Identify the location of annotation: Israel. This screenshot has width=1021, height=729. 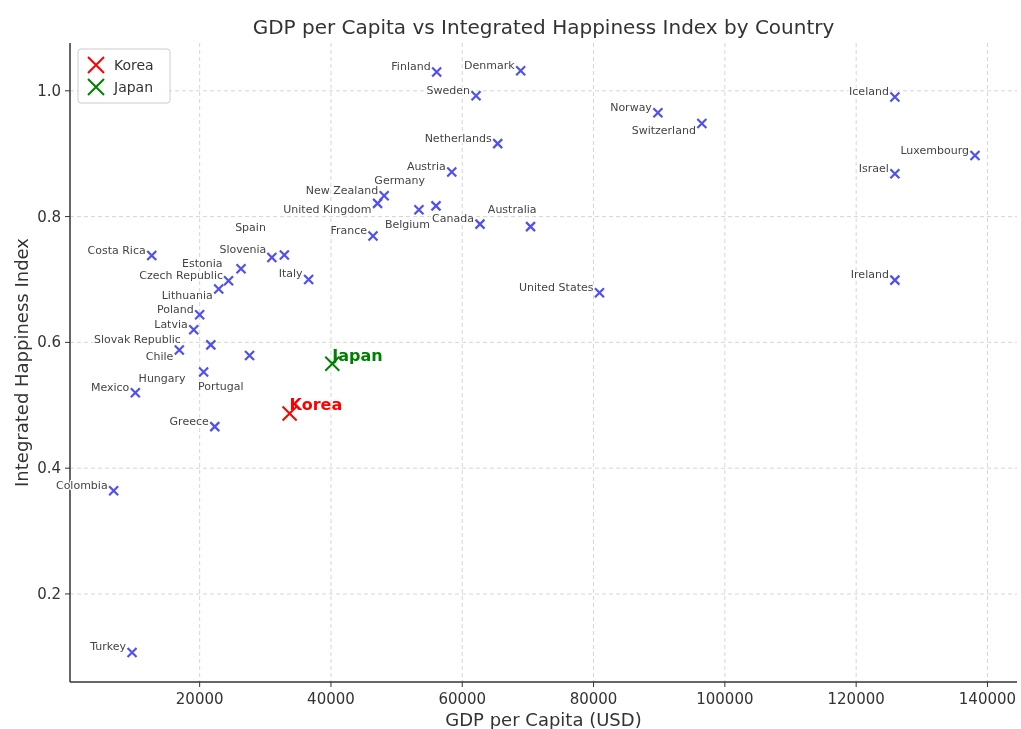
(873, 168).